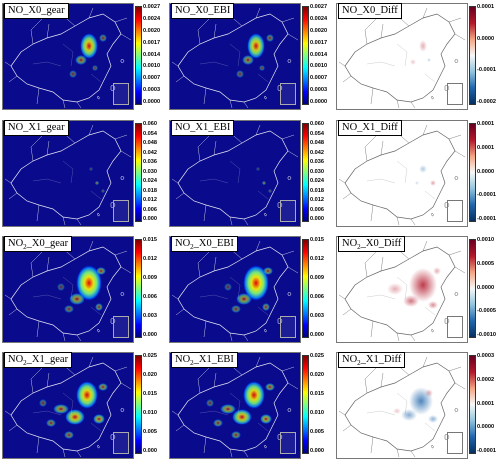  I want to click on map-no2-x1-diff, so click(402, 405).